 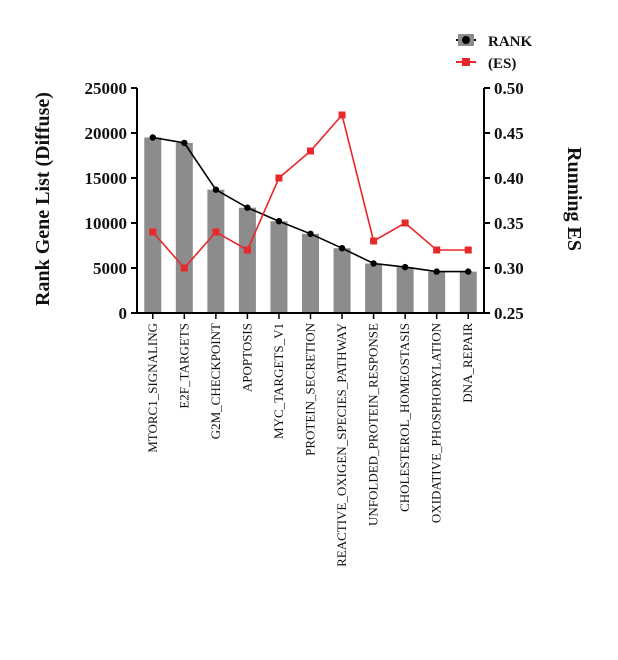 What do you see at coordinates (437, 292) in the screenshot?
I see `bar-oxidative_phosphorylation` at bounding box center [437, 292].